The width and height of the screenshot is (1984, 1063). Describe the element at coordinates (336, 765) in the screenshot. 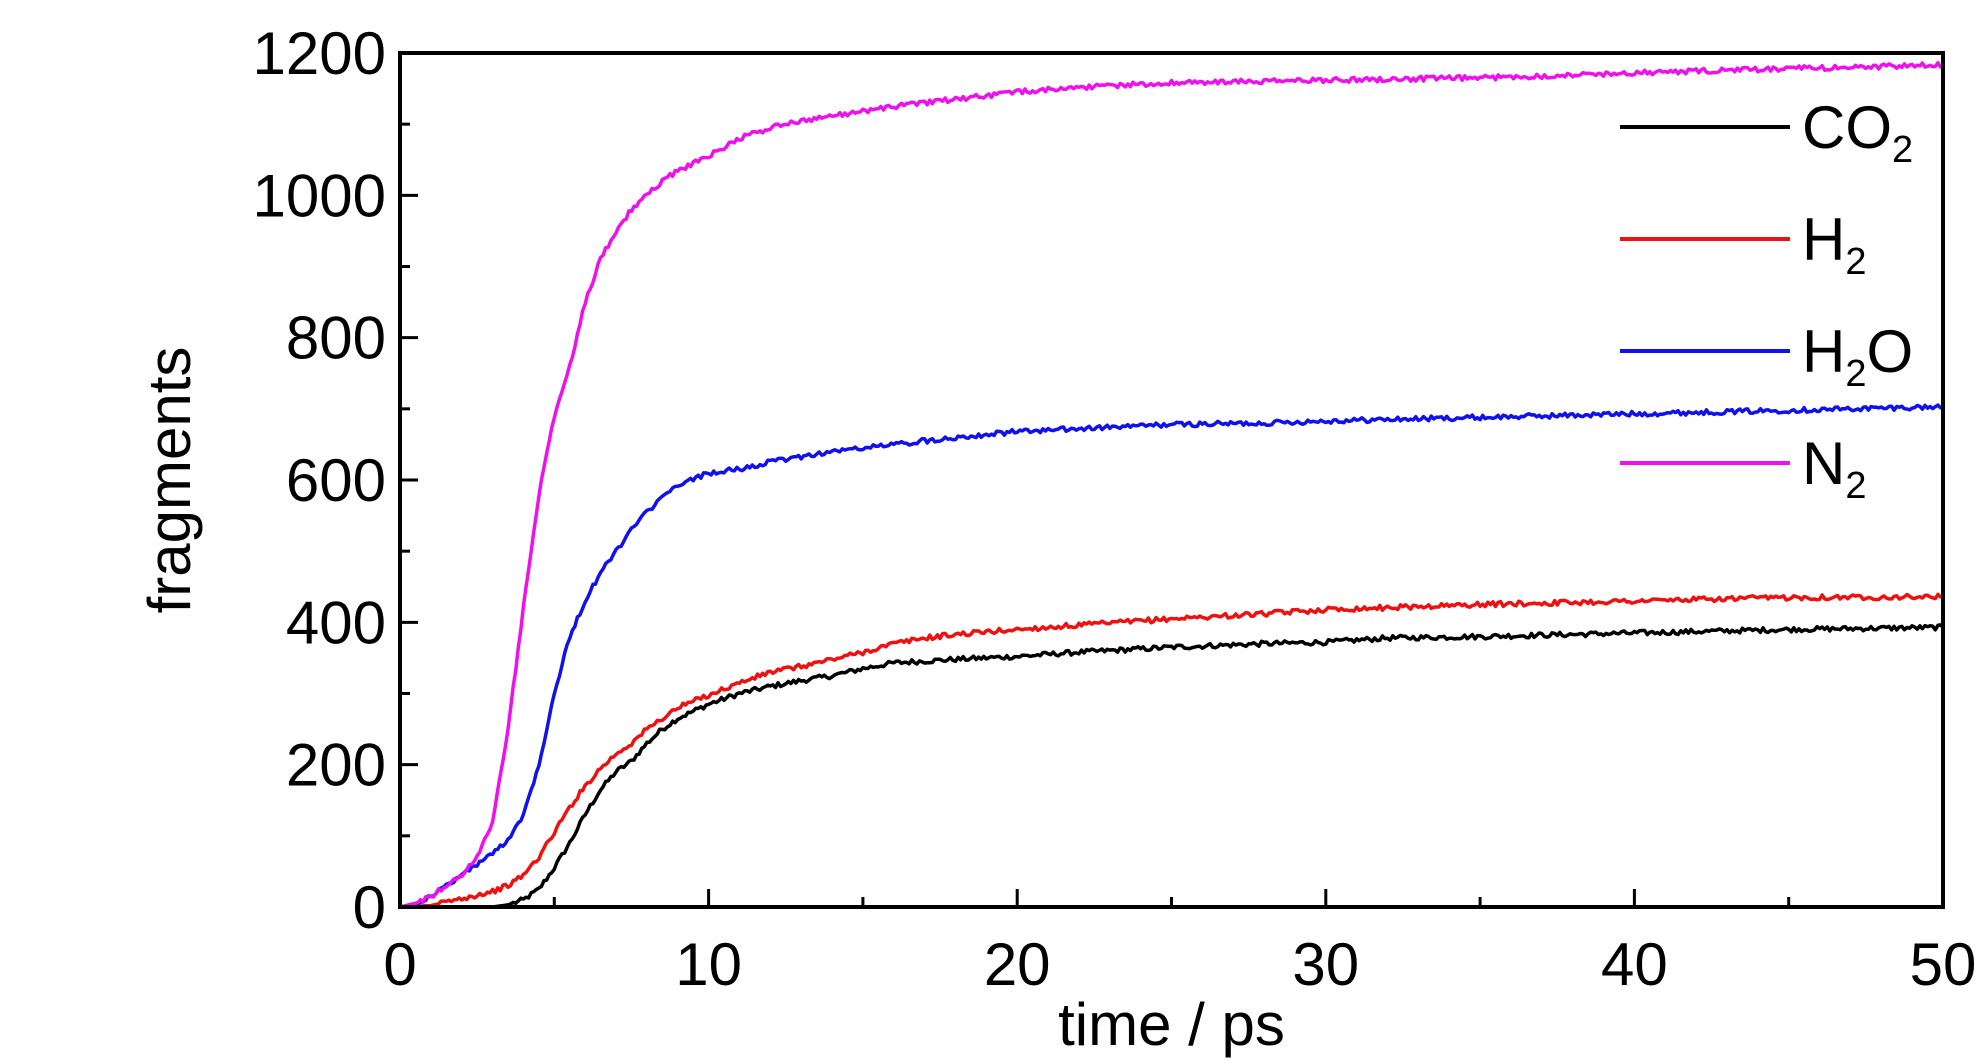

I see `y-tick-label: 200` at that location.